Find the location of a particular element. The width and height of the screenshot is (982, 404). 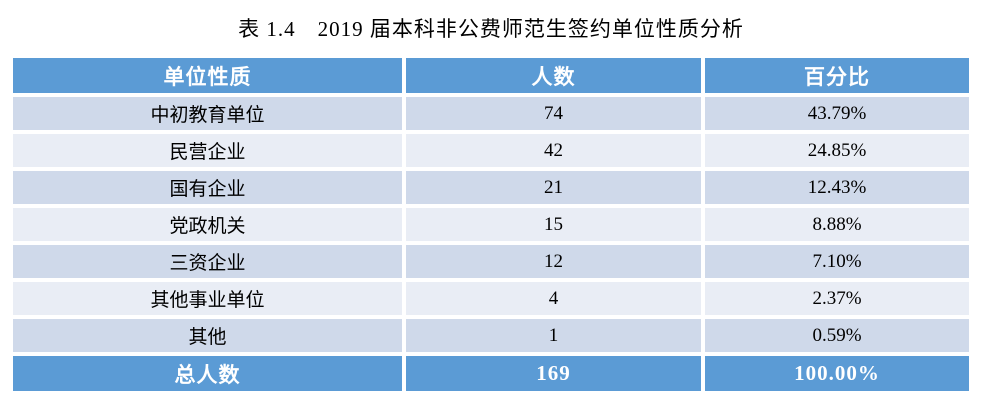

cell-count: 21 is located at coordinates (553, 187).